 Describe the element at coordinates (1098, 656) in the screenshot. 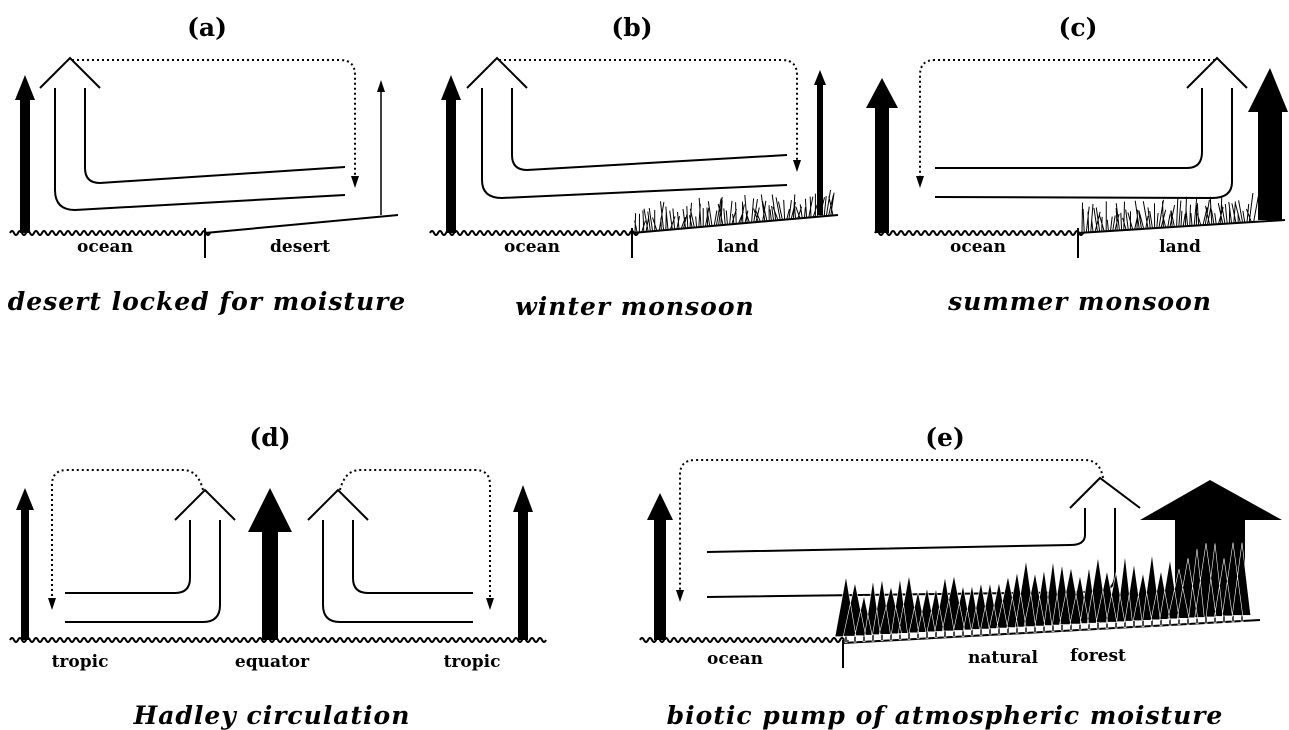

I see `surface-label: forest` at that location.